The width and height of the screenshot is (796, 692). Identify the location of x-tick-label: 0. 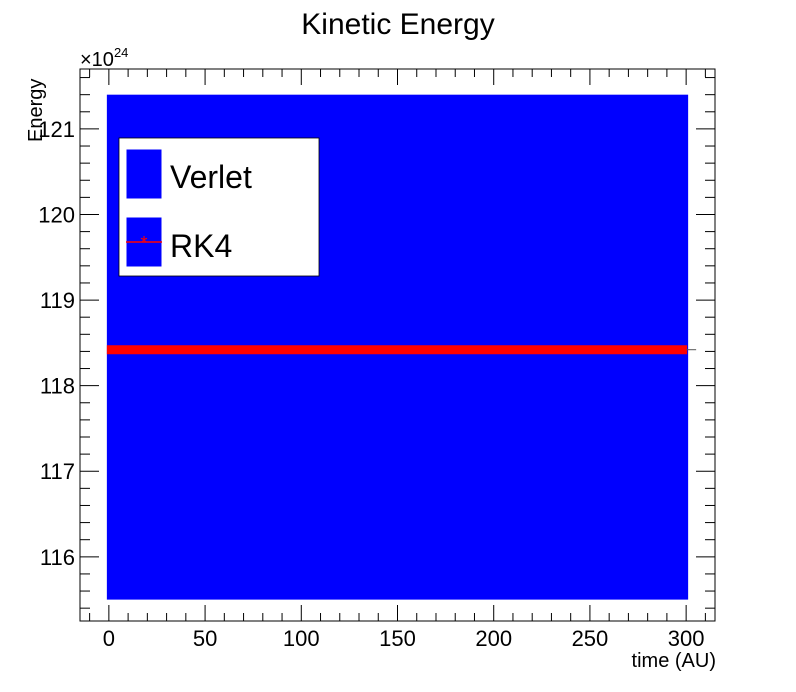
(109, 638).